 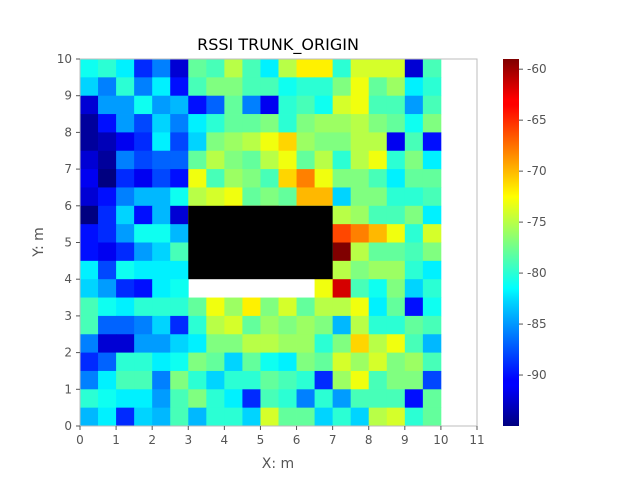 What do you see at coordinates (152, 440) in the screenshot?
I see `x-tick-label: 2` at bounding box center [152, 440].